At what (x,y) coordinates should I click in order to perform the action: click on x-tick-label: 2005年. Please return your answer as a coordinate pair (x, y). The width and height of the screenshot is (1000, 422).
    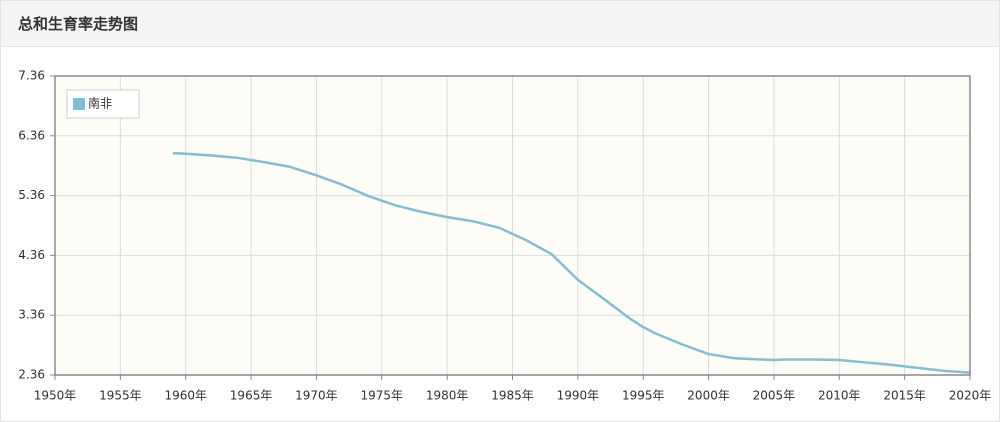
    Looking at the image, I should click on (774, 396).